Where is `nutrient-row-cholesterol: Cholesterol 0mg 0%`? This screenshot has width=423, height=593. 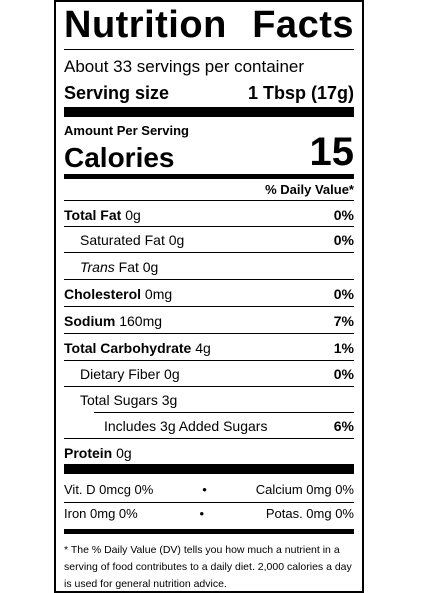 nutrient-row-cholesterol: Cholesterol 0mg 0% is located at coordinates (209, 294).